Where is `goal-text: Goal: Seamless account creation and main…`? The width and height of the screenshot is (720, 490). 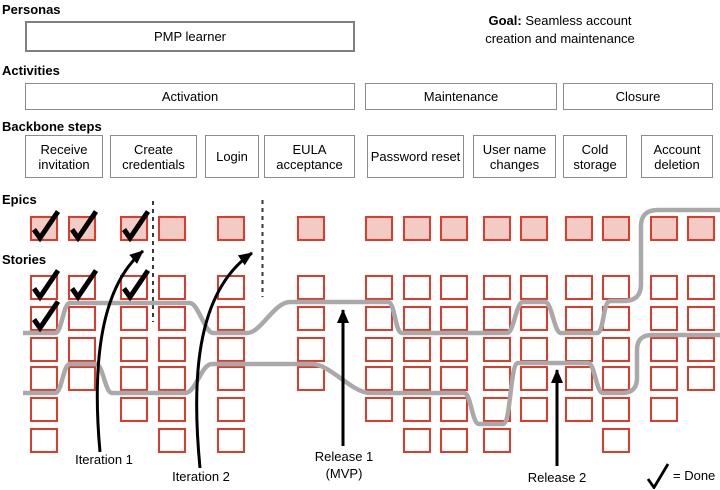
goal-text: Goal: Seamless account creation and main… is located at coordinates (560, 30).